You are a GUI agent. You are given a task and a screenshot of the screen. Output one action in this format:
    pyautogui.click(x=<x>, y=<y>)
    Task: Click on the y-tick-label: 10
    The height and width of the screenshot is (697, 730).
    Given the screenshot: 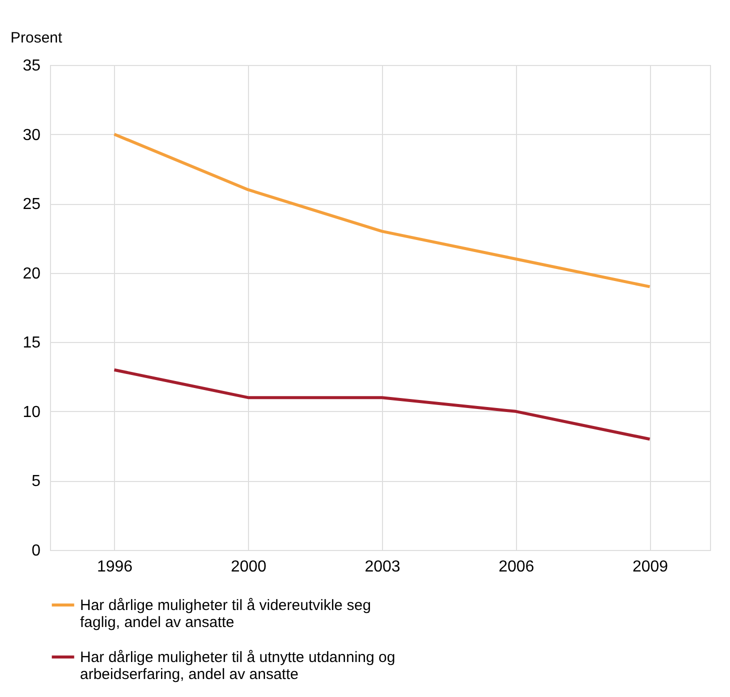 What is the action you would take?
    pyautogui.click(x=31, y=412)
    